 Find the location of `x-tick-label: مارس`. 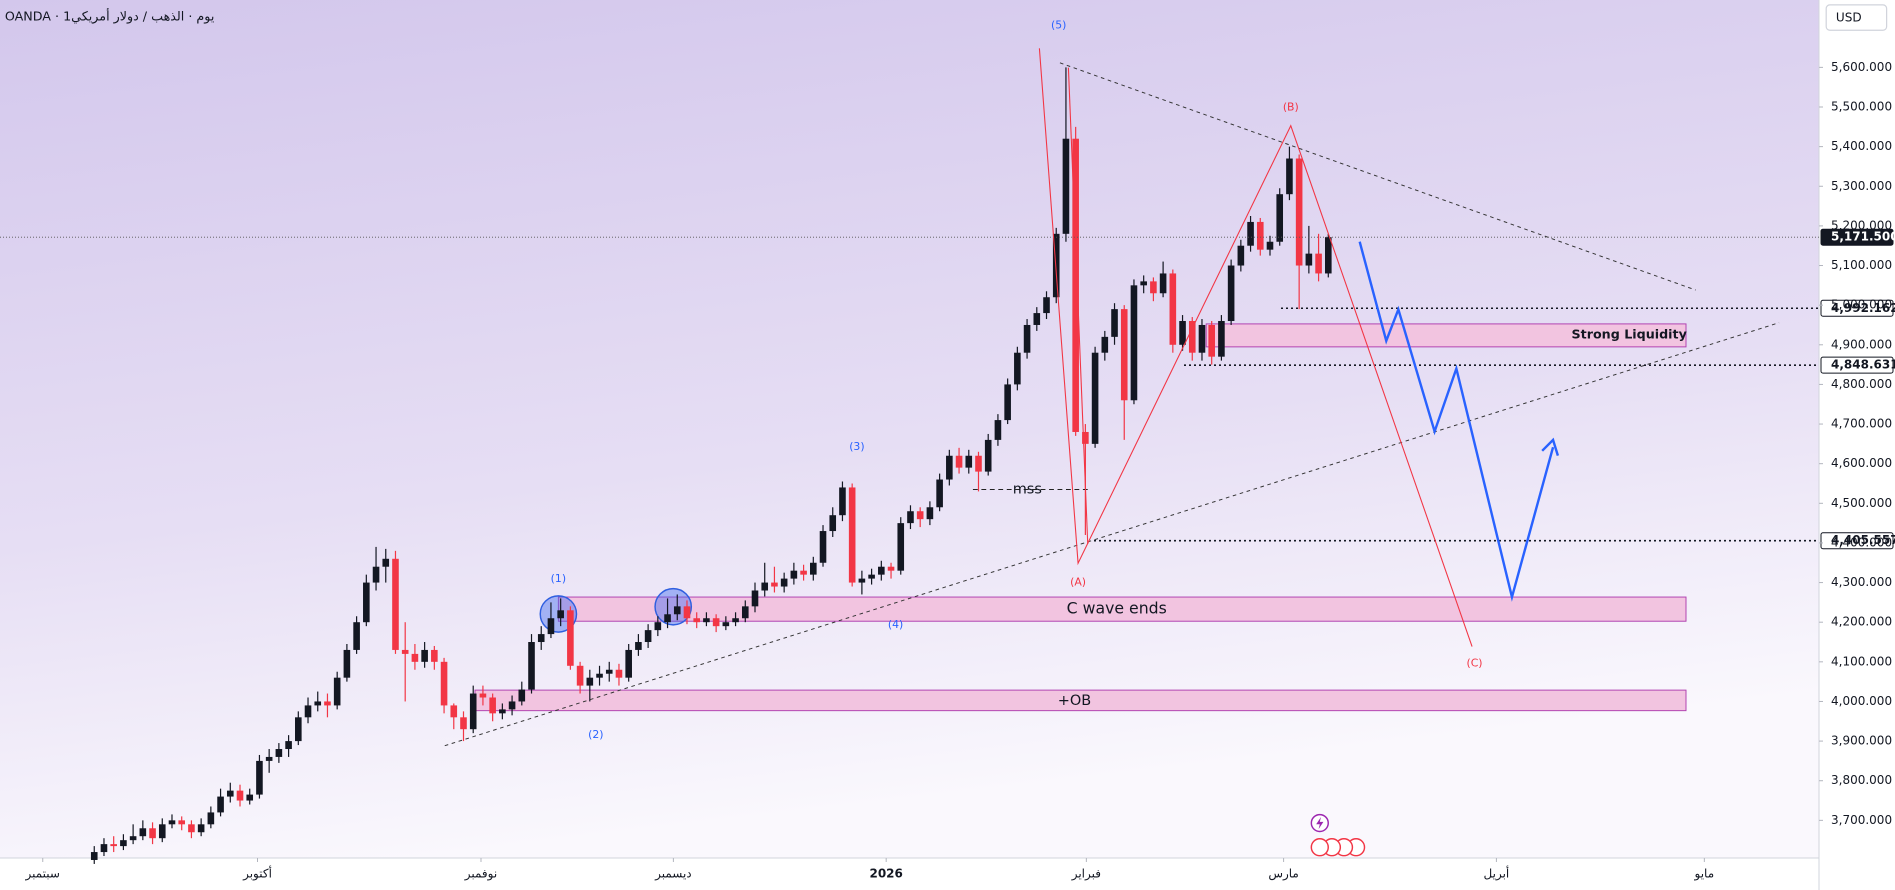

x-tick-label: مارس is located at coordinates (1283, 874).